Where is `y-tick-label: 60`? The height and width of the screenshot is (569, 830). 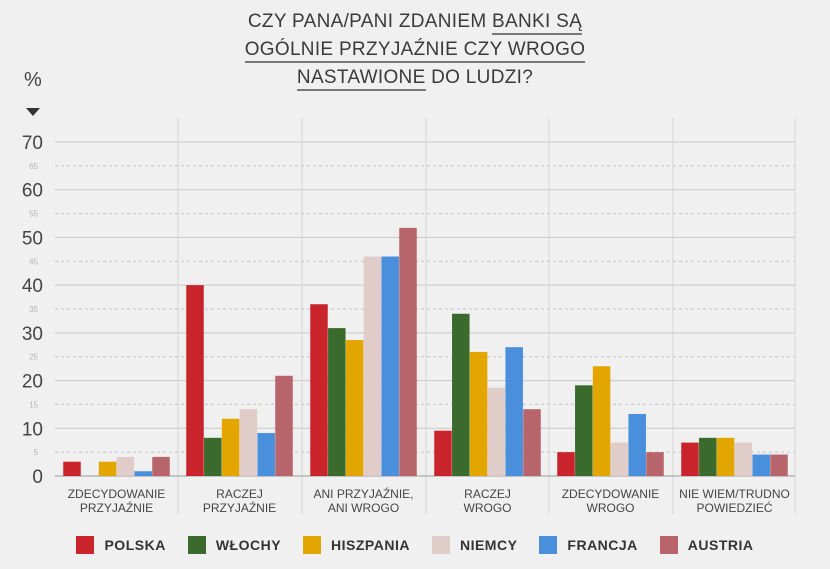 y-tick-label: 60 is located at coordinates (32, 191).